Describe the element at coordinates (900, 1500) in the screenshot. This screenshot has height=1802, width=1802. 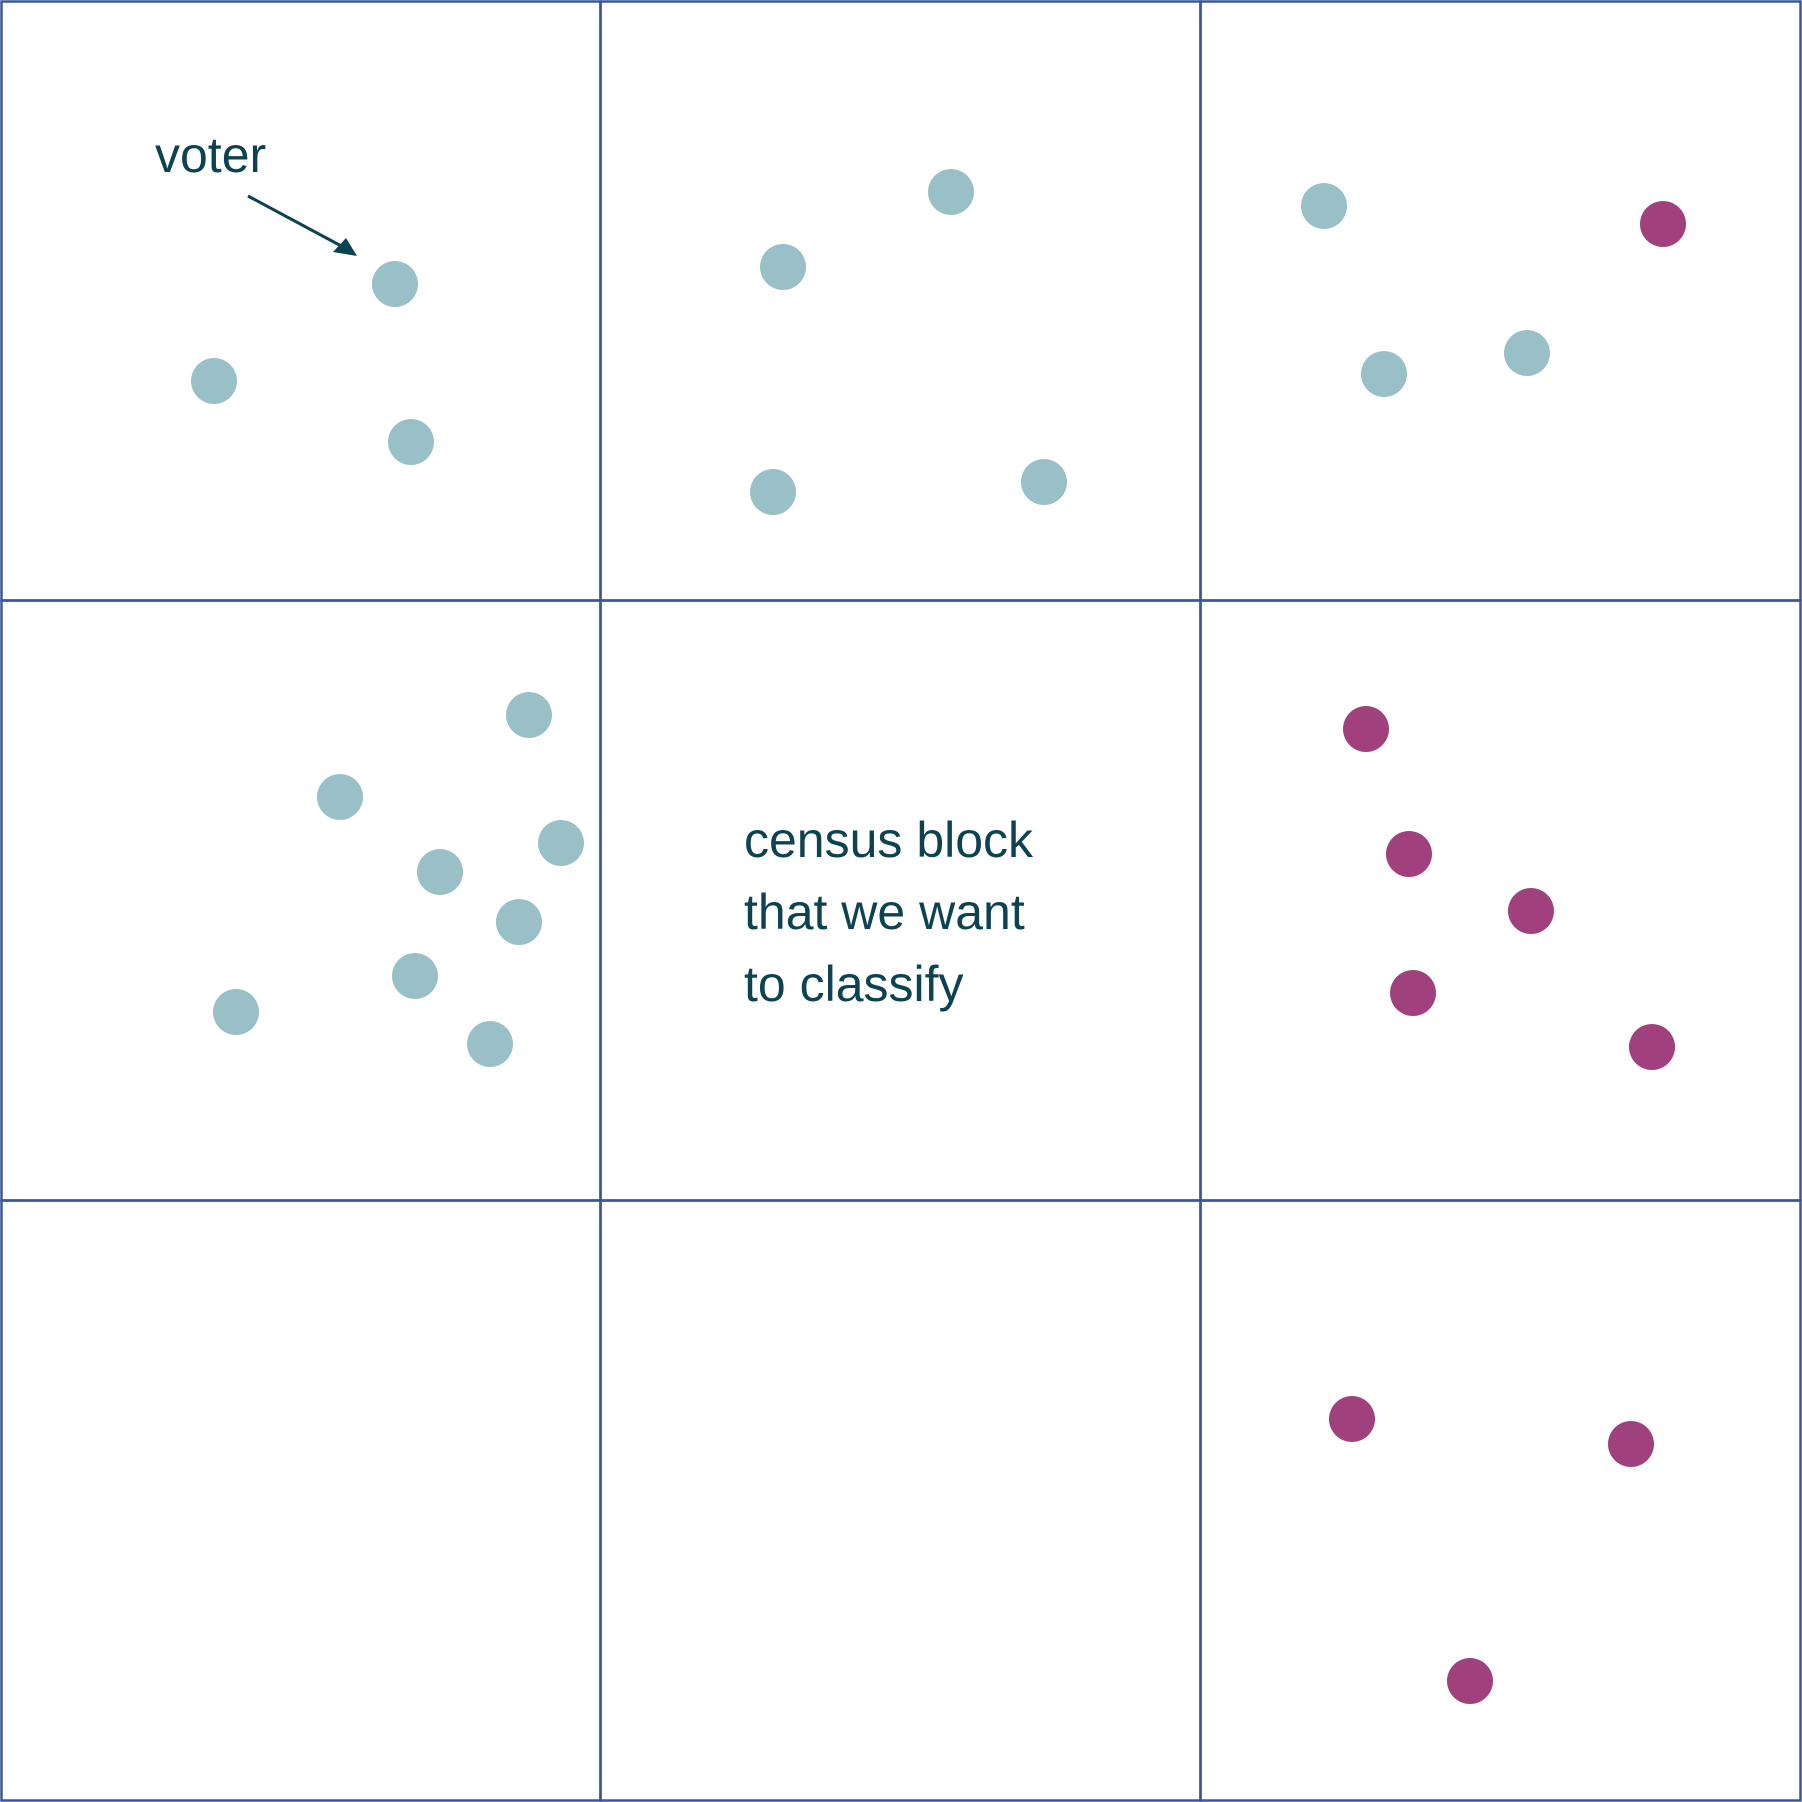
I see `grid-cell-r3c2` at that location.